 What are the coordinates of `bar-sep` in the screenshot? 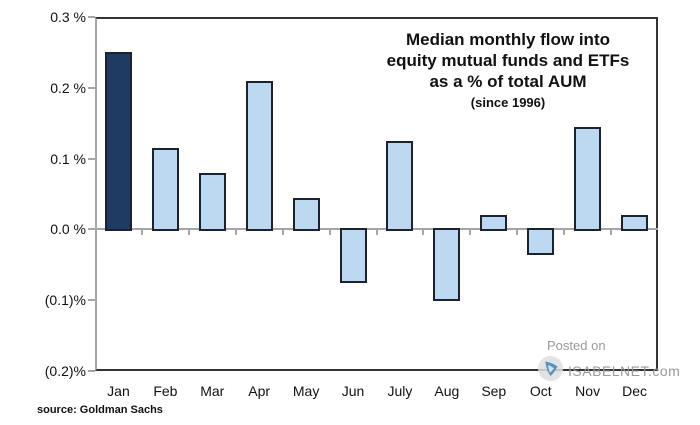 It's located at (494, 223).